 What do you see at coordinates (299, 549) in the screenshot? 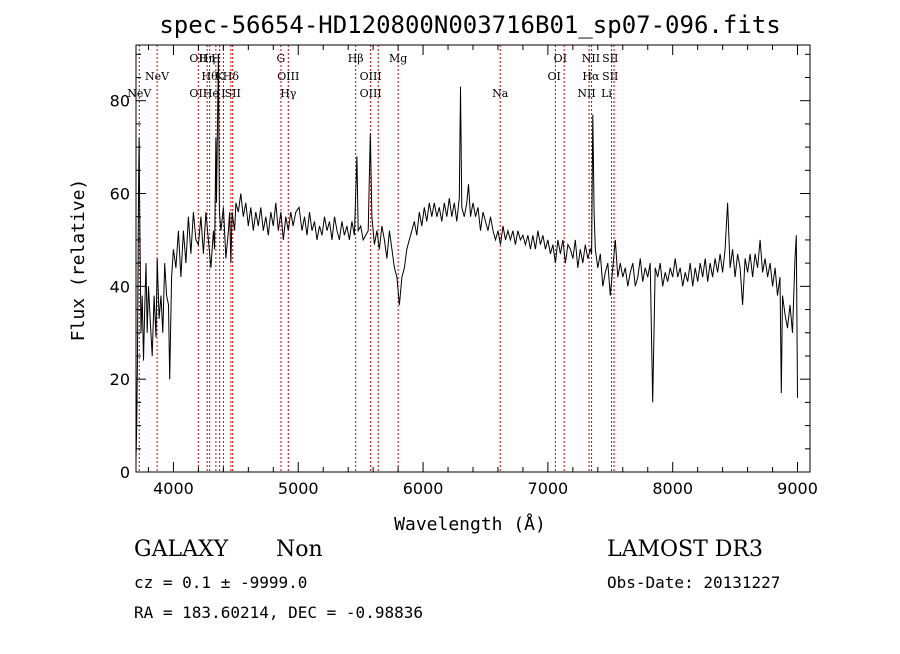
I see `object-subclass: Non` at bounding box center [299, 549].